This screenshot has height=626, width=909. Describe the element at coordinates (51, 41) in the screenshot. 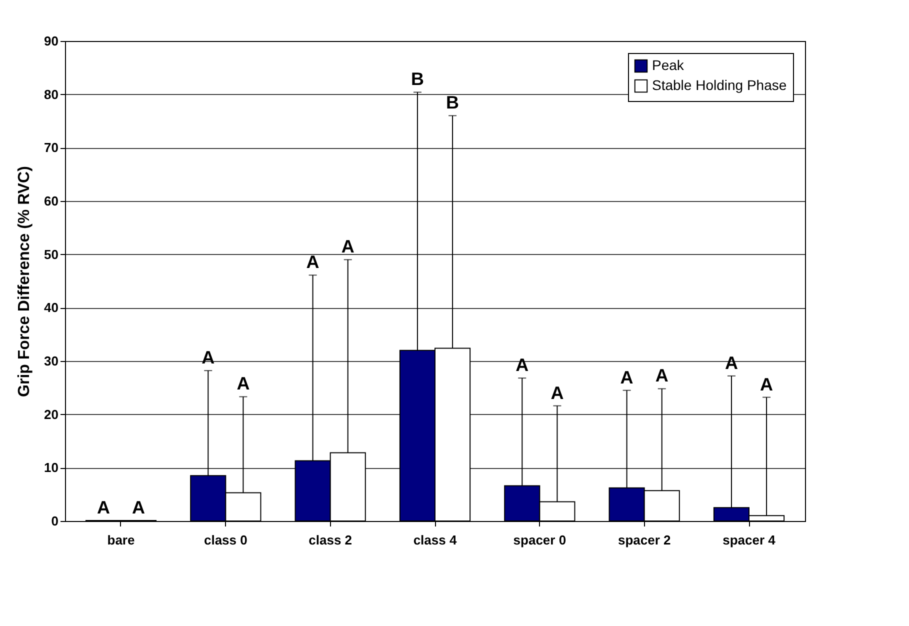

I see `y-tick-label: 90` at that location.